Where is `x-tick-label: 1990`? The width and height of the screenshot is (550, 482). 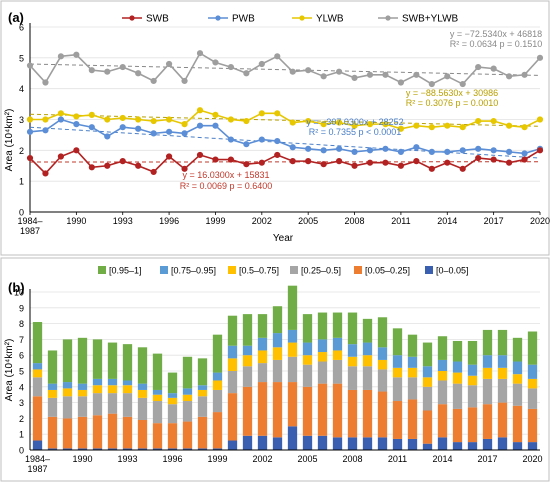
x-tick-label: 1990 is located at coordinates (82, 459).